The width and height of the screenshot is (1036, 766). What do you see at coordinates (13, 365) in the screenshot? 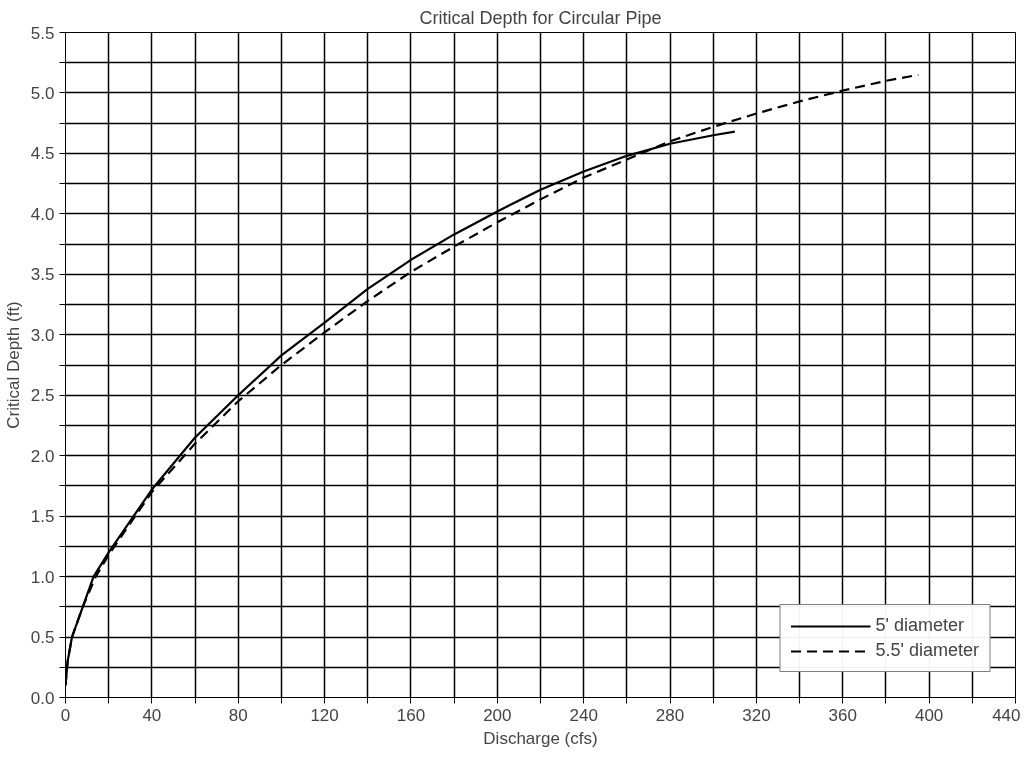
I see `y-axis-title: Critical Depth (ft)` at bounding box center [13, 365].